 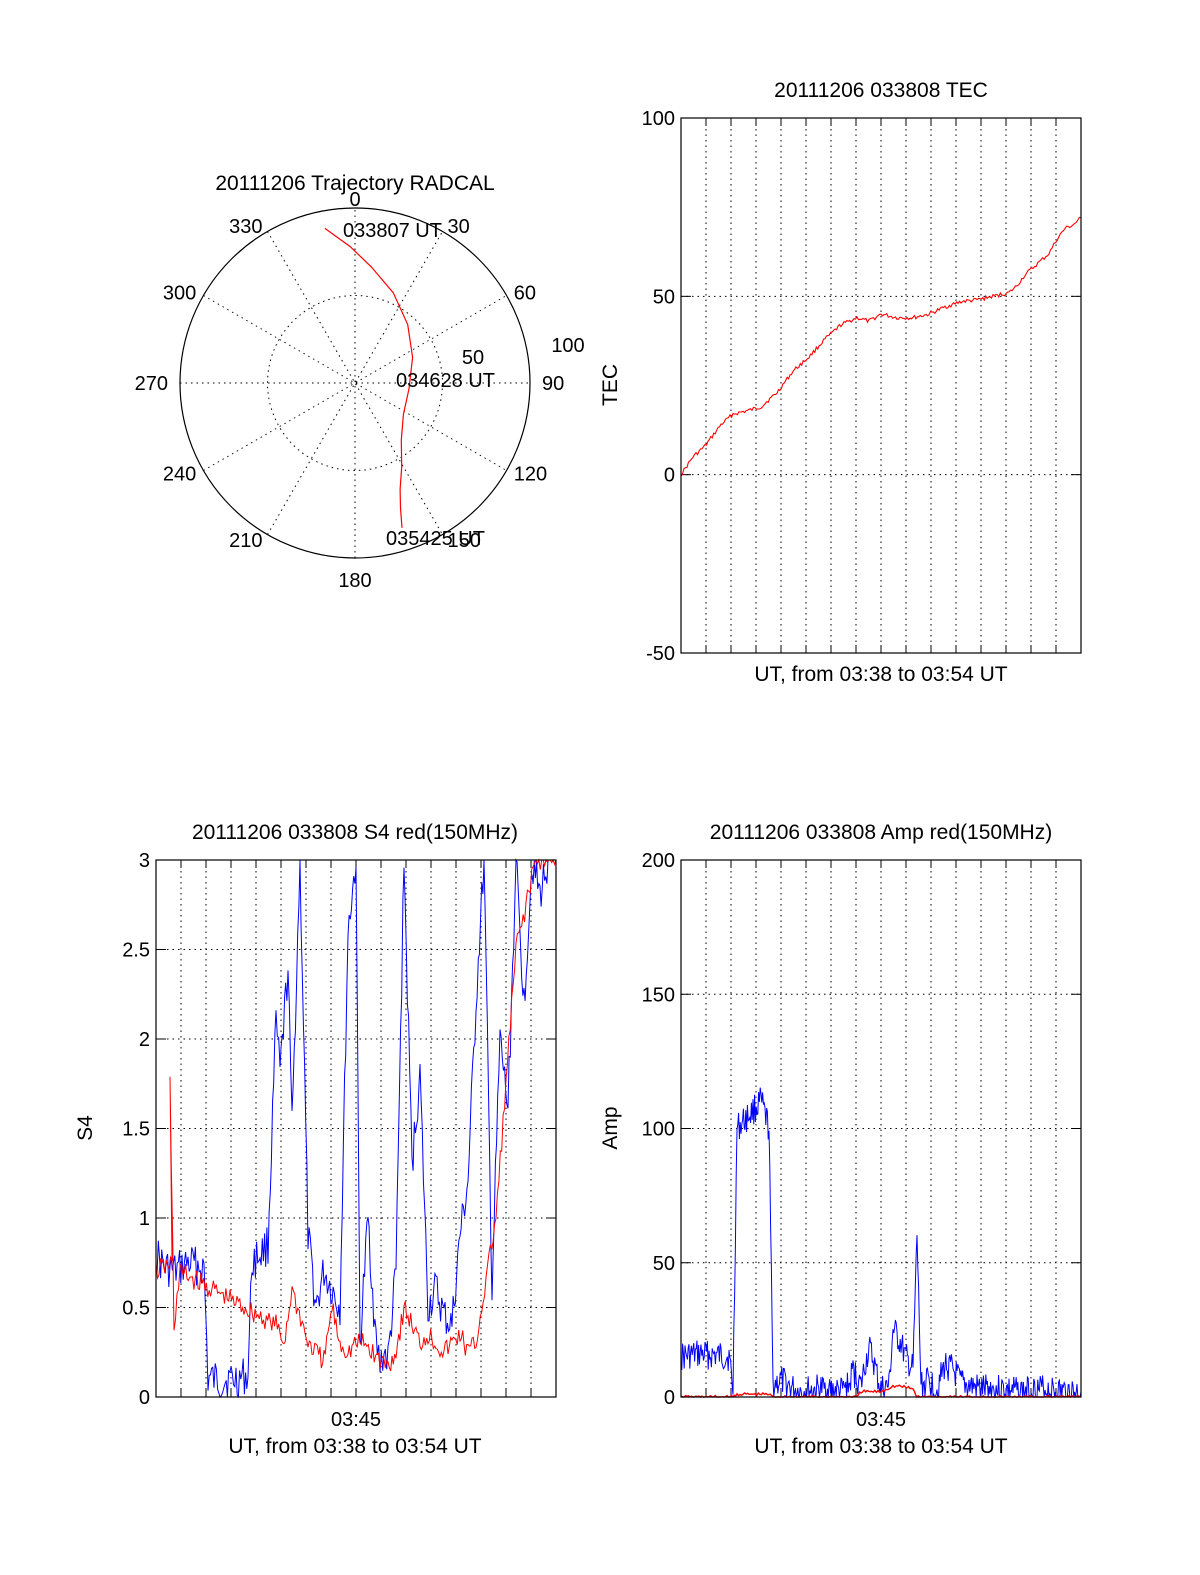 I want to click on polar-angle-label-60: 60, so click(x=525, y=294).